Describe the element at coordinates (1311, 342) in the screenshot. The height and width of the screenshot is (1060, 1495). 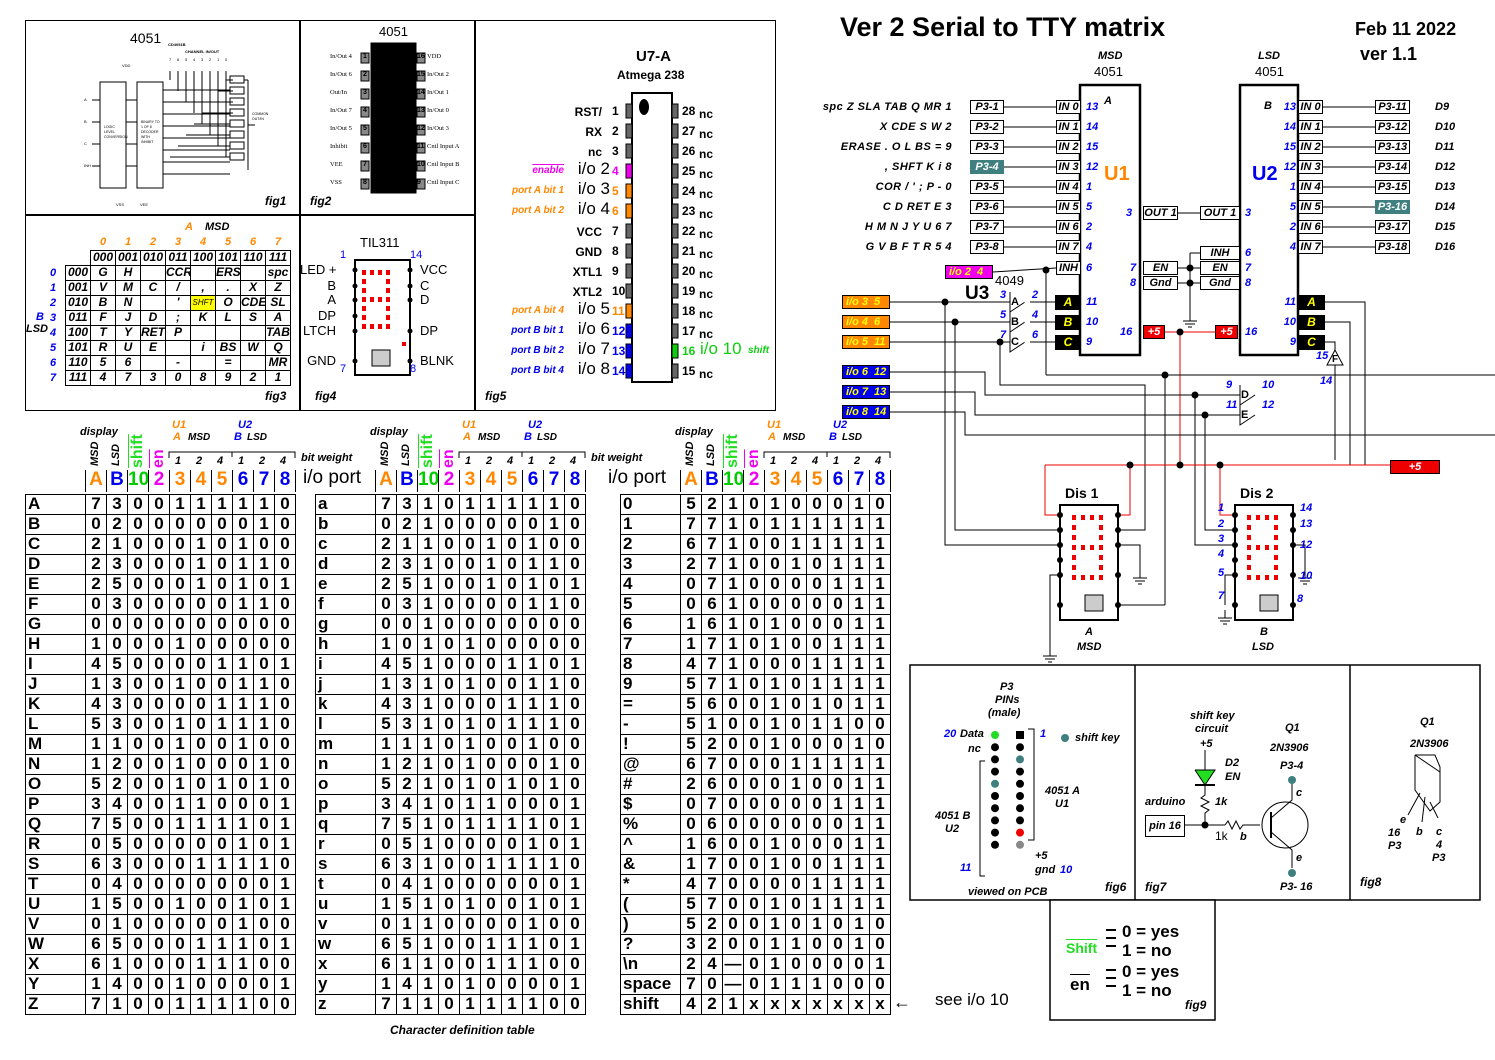
I see `u2-select-c: C` at that location.